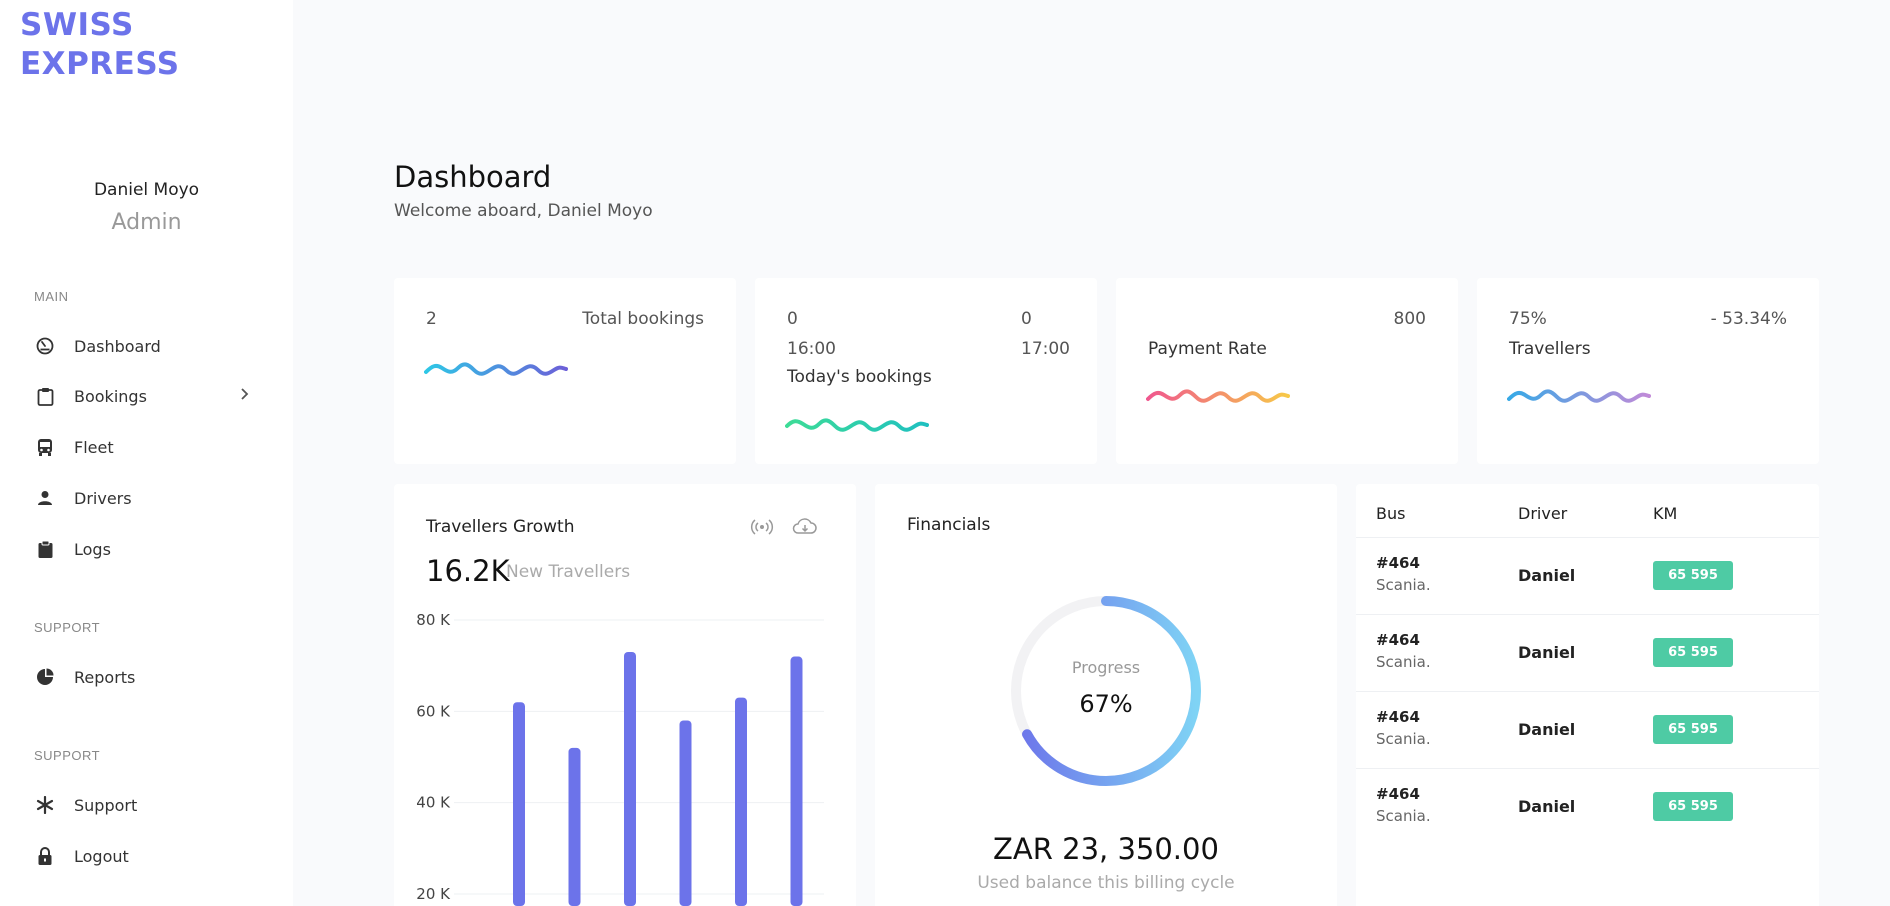 The height and width of the screenshot is (906, 1890). What do you see at coordinates (1543, 513) in the screenshot?
I see `table-header-driver: Driver` at bounding box center [1543, 513].